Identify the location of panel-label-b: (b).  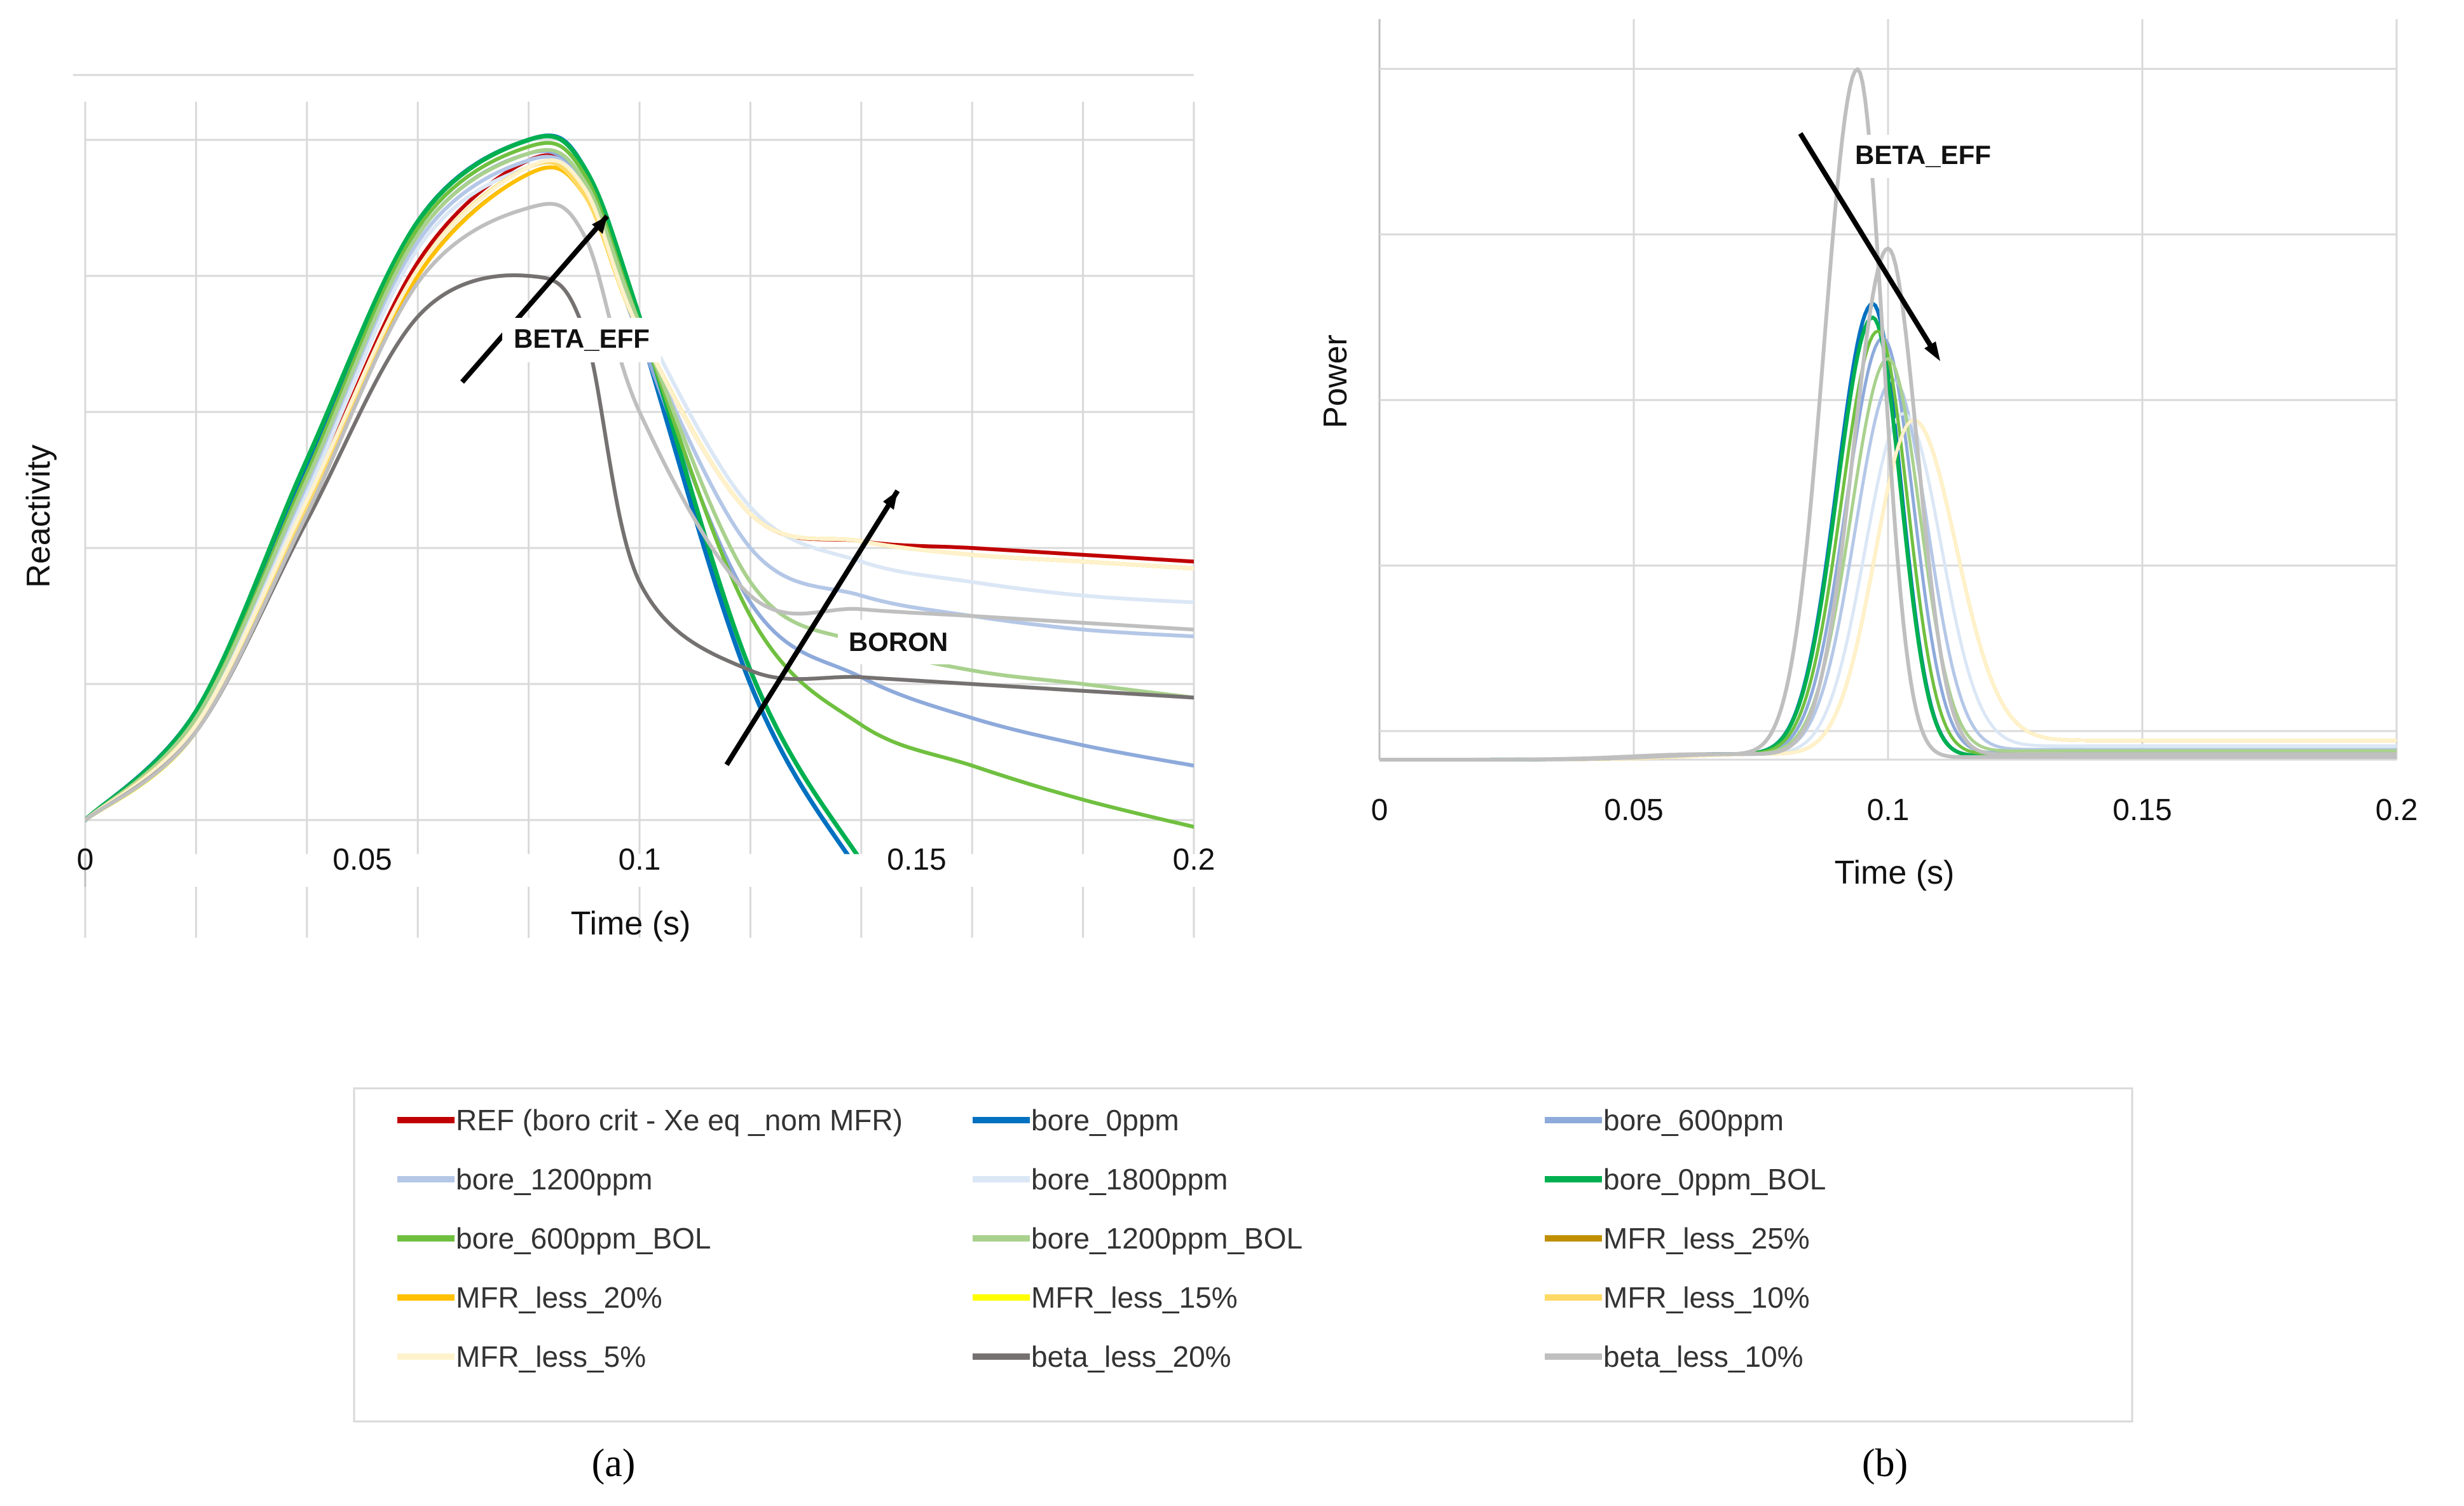
(1885, 1463).